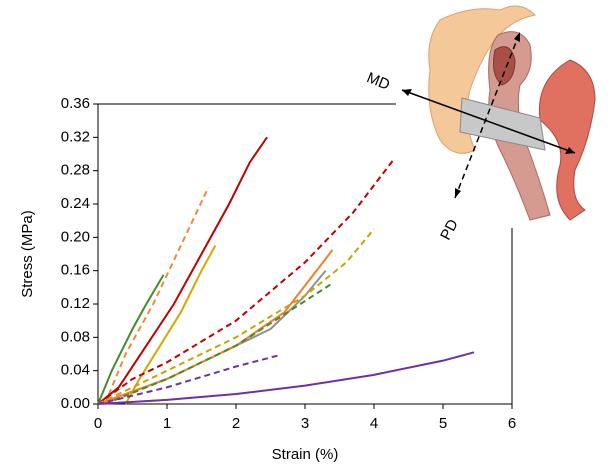 Image resolution: width=611 pixels, height=476 pixels. I want to click on md-arrow, so click(488, 121).